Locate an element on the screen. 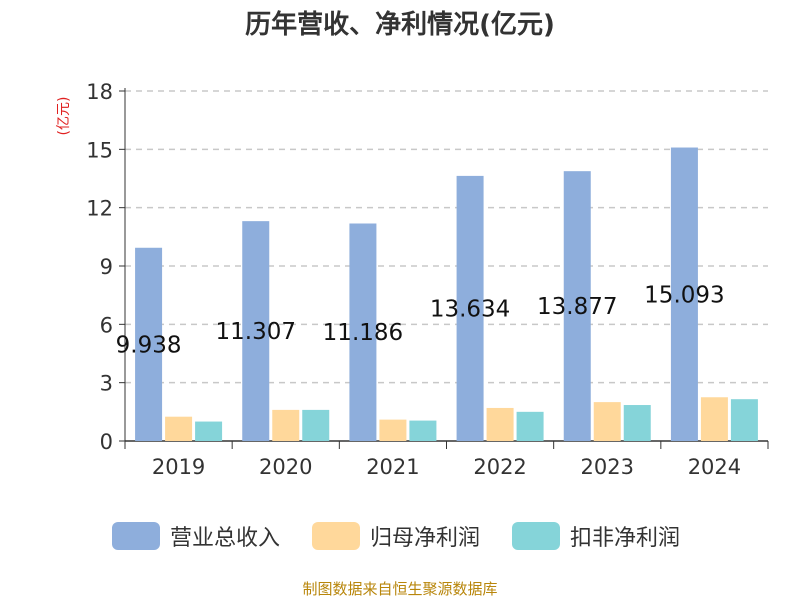  y-tick-label: 15 is located at coordinates (99, 150).